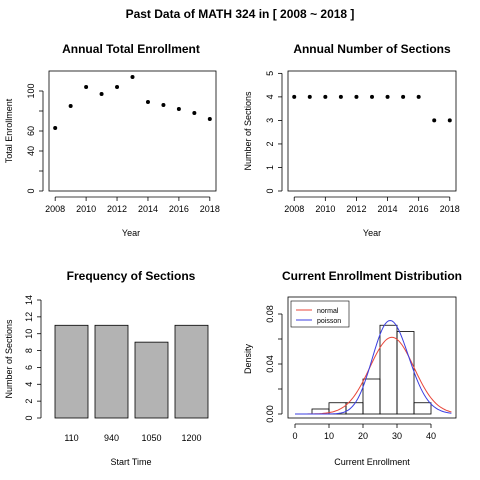 This screenshot has width=480, height=480. What do you see at coordinates (131, 233) in the screenshot?
I see `x-axis-label-total-enrollment: Year` at bounding box center [131, 233].